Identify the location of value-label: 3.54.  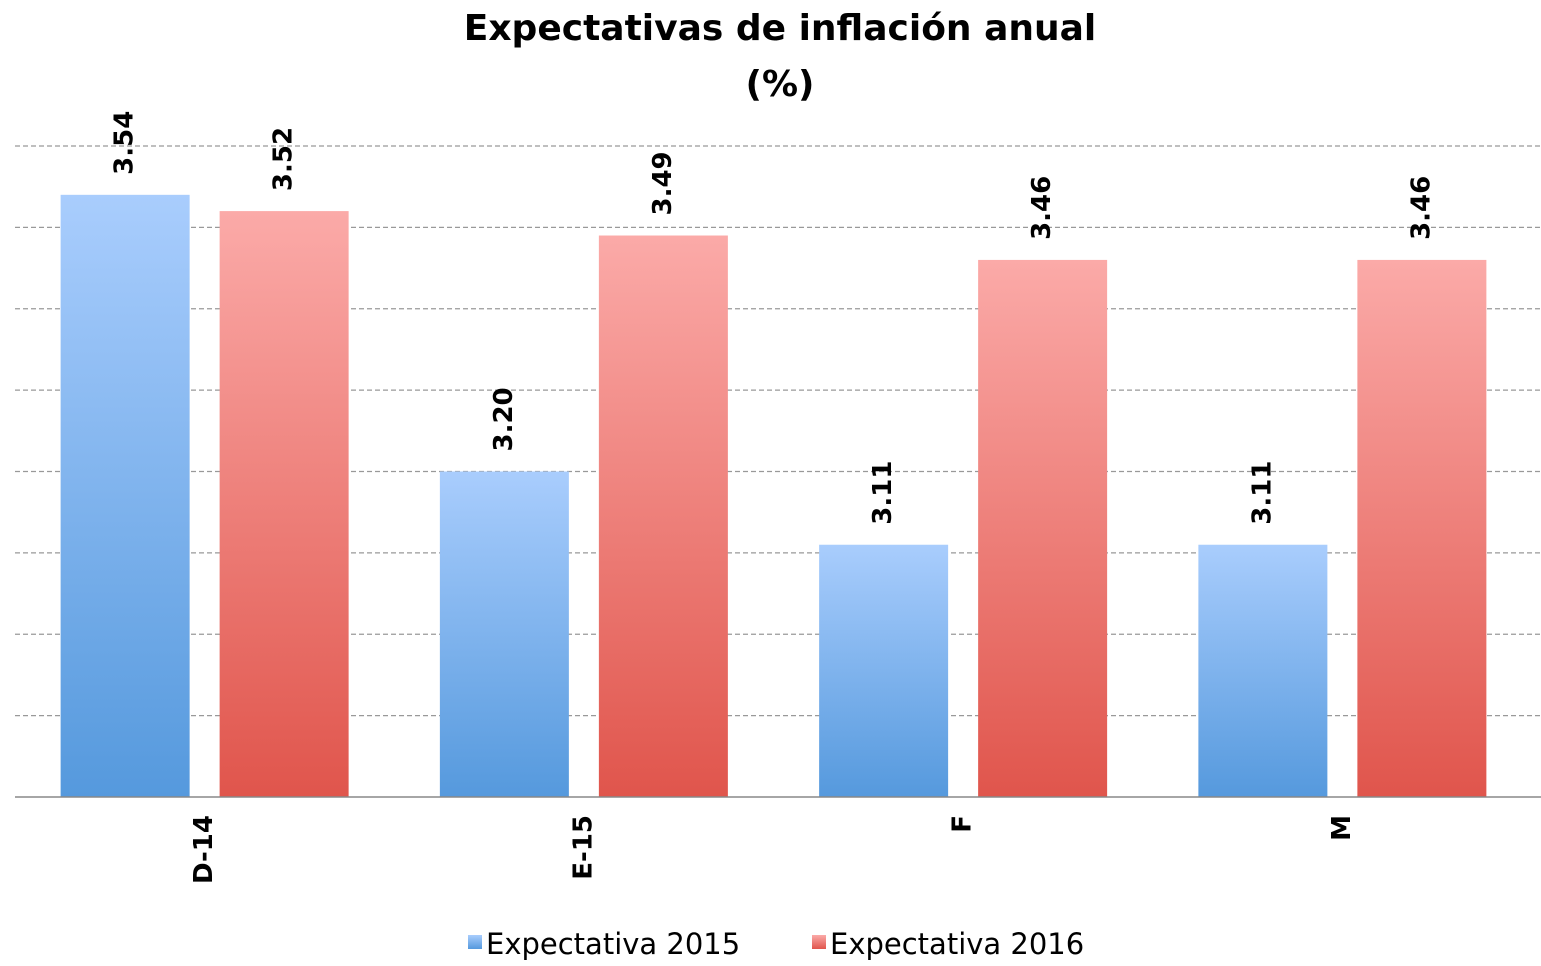
(125, 143).